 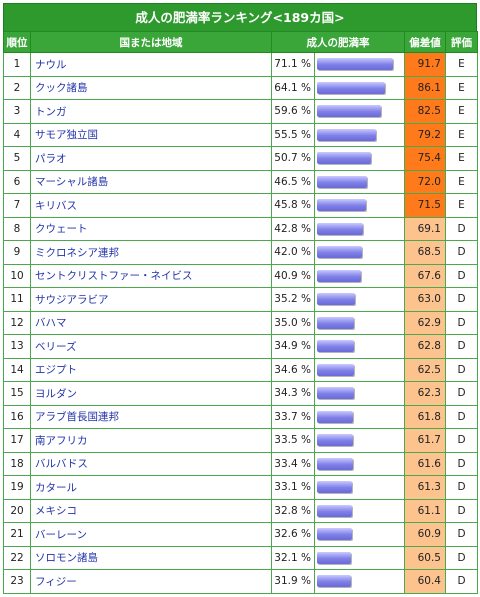 I want to click on deviation-cell: 62.5, so click(x=425, y=369).